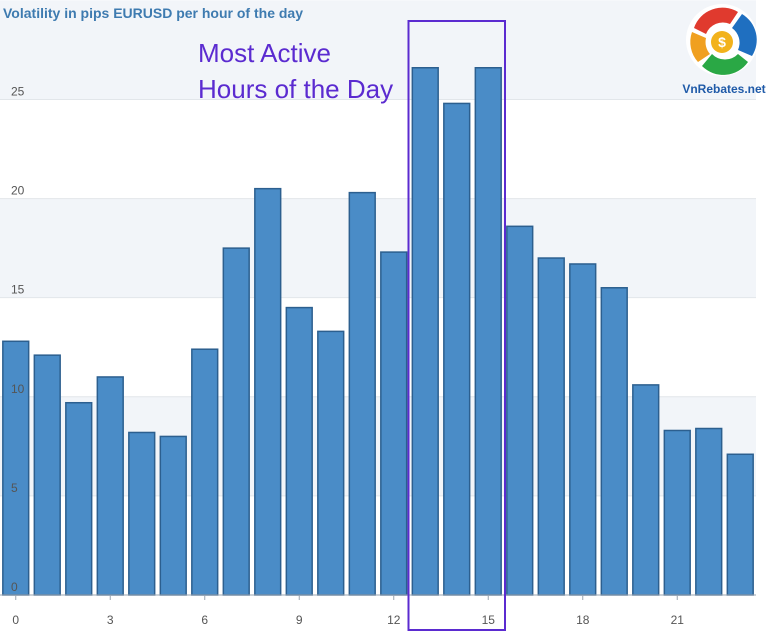  What do you see at coordinates (18, 389) in the screenshot?
I see `y-tick-label: 10` at bounding box center [18, 389].